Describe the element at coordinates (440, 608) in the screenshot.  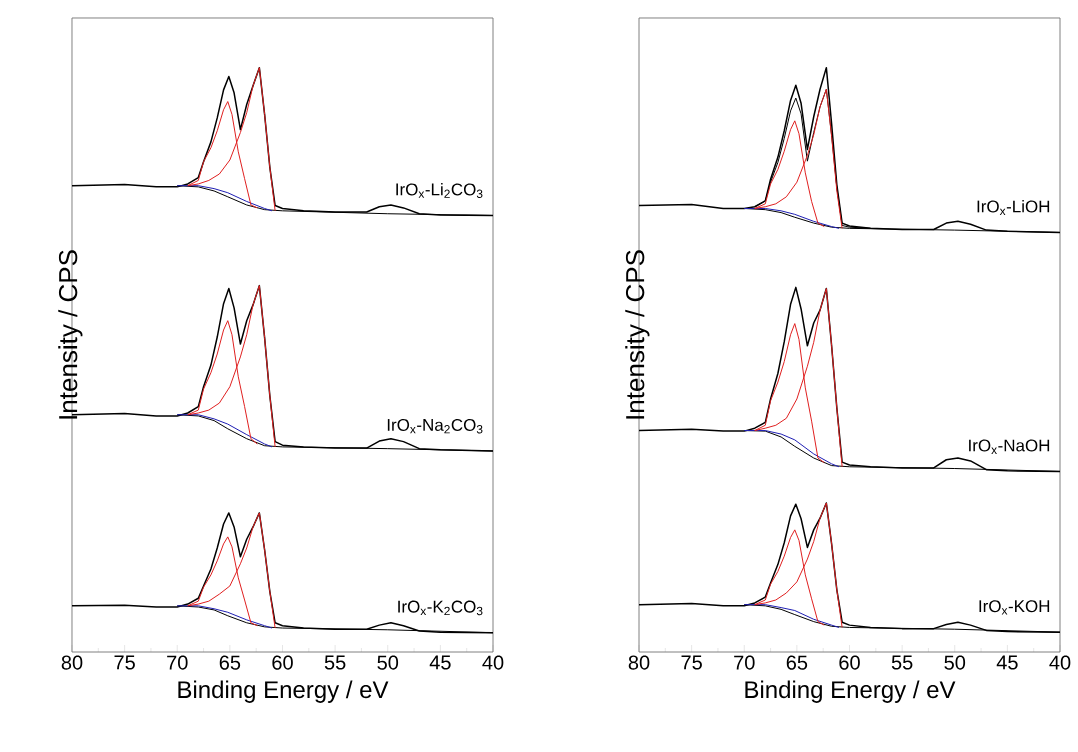
I see `series-label: IrO$_{x}$-K$_{2}$CO$_{3}$` at that location.